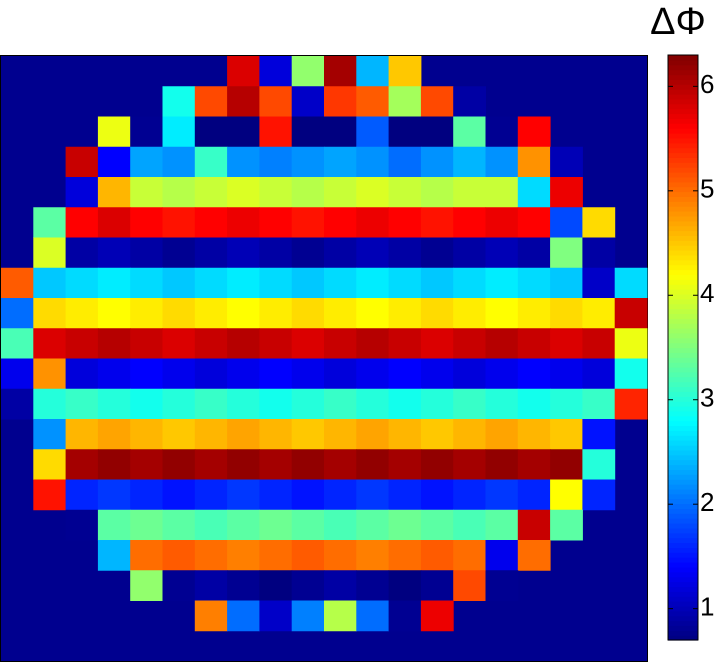 The height and width of the screenshot is (662, 720). Describe the element at coordinates (707, 502) in the screenshot. I see `colorbar-tick-label: 2` at that location.